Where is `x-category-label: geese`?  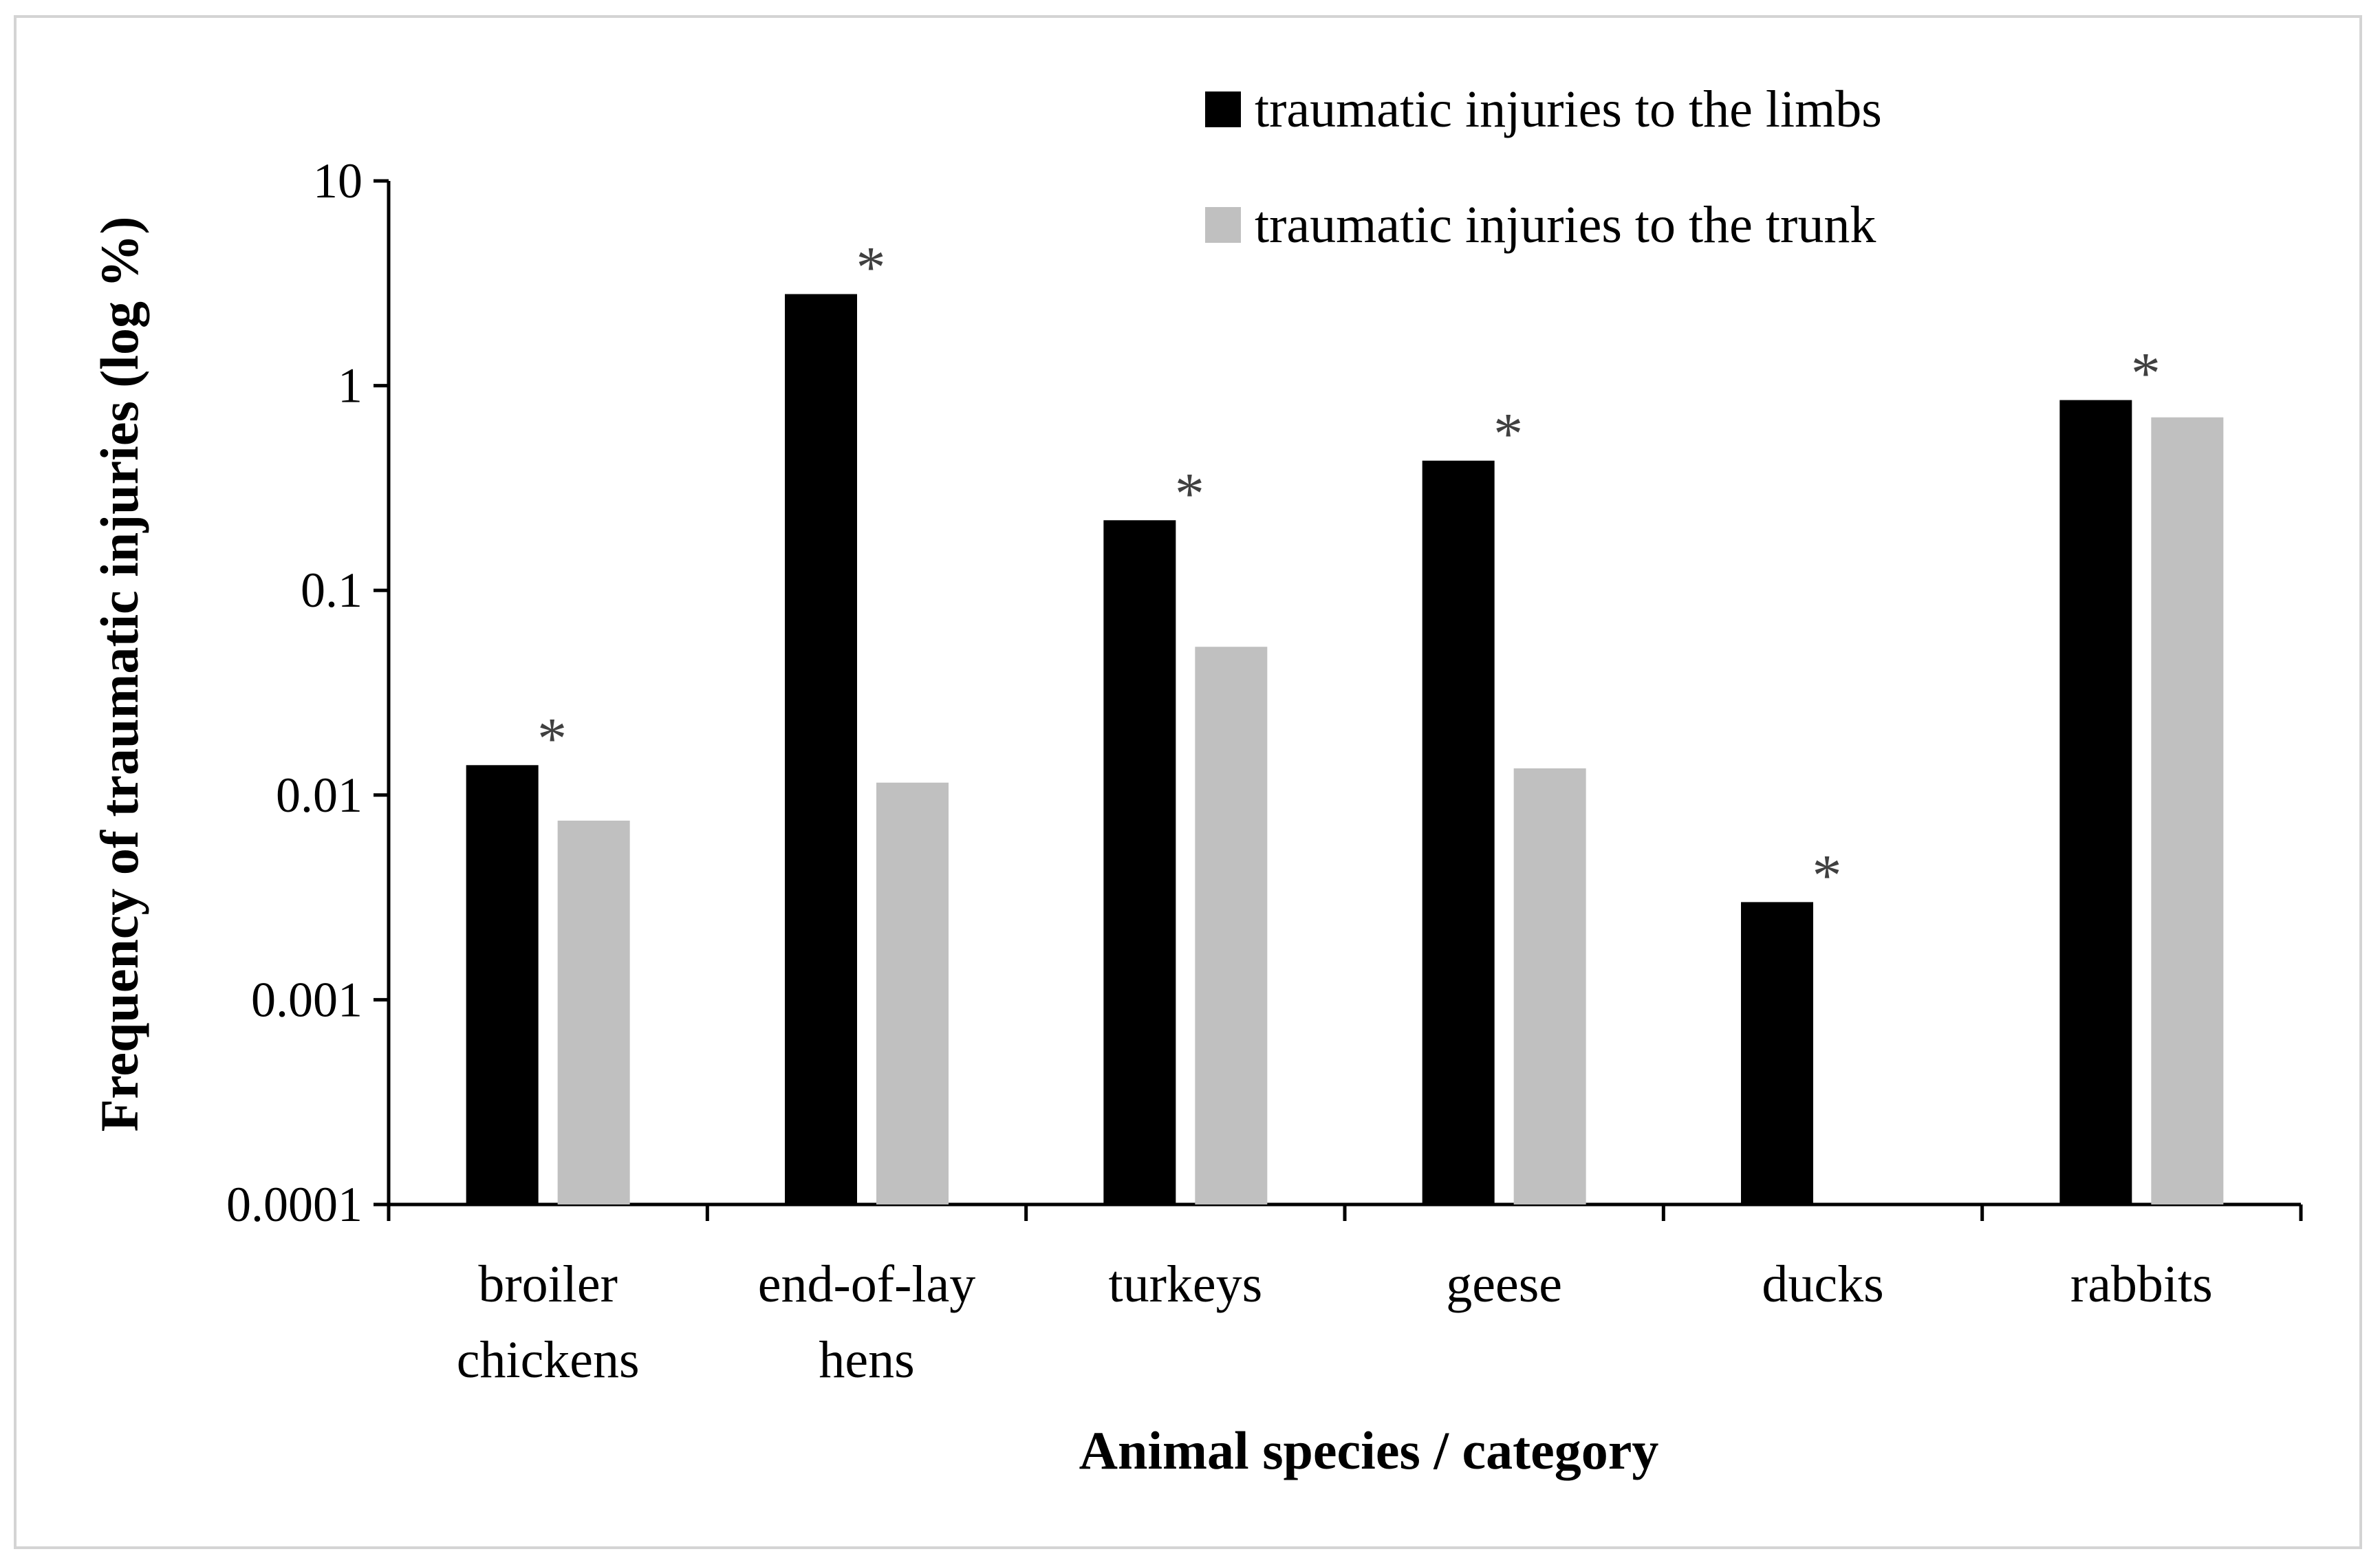 x-category-label: geese is located at coordinates (1504, 1284).